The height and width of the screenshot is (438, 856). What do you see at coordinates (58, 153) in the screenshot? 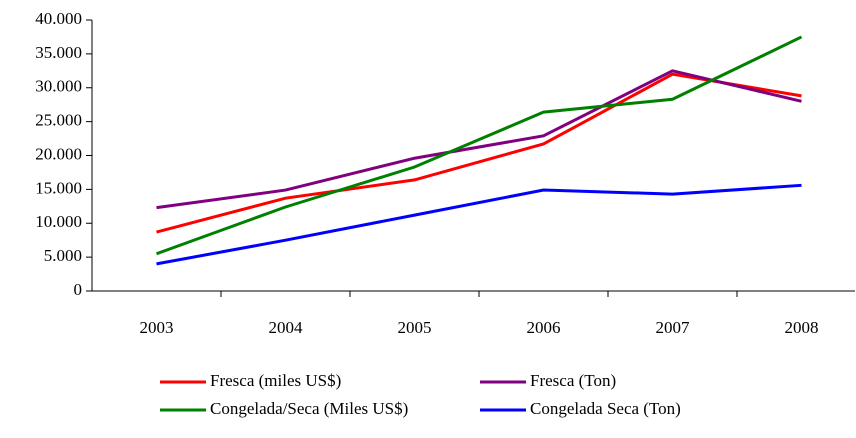
I see `y-tick-label: 20.000` at bounding box center [58, 153].